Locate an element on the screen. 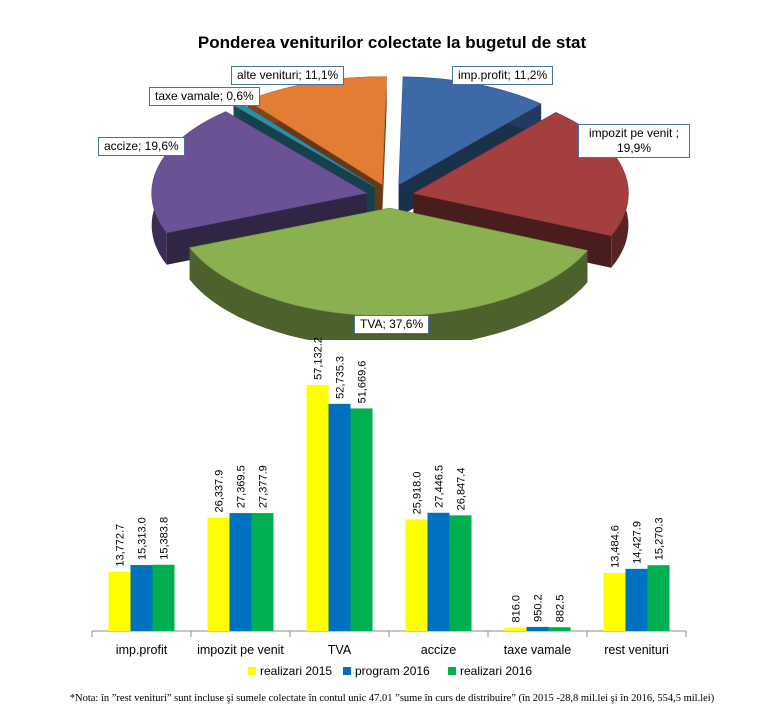 The width and height of the screenshot is (784, 724). x-tick-label: impozit pe venit is located at coordinates (240, 650).